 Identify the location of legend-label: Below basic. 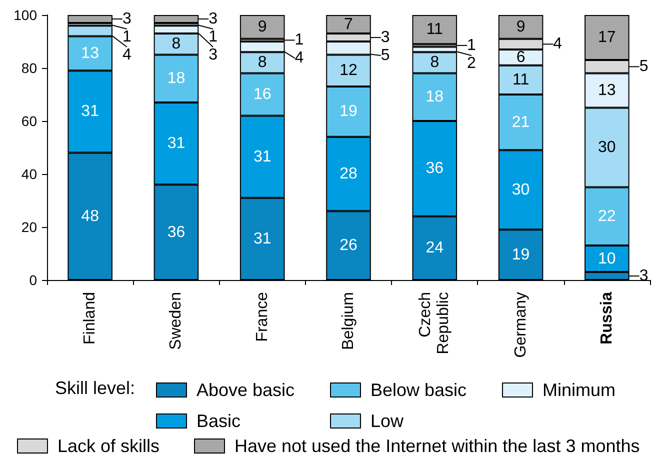
(418, 390).